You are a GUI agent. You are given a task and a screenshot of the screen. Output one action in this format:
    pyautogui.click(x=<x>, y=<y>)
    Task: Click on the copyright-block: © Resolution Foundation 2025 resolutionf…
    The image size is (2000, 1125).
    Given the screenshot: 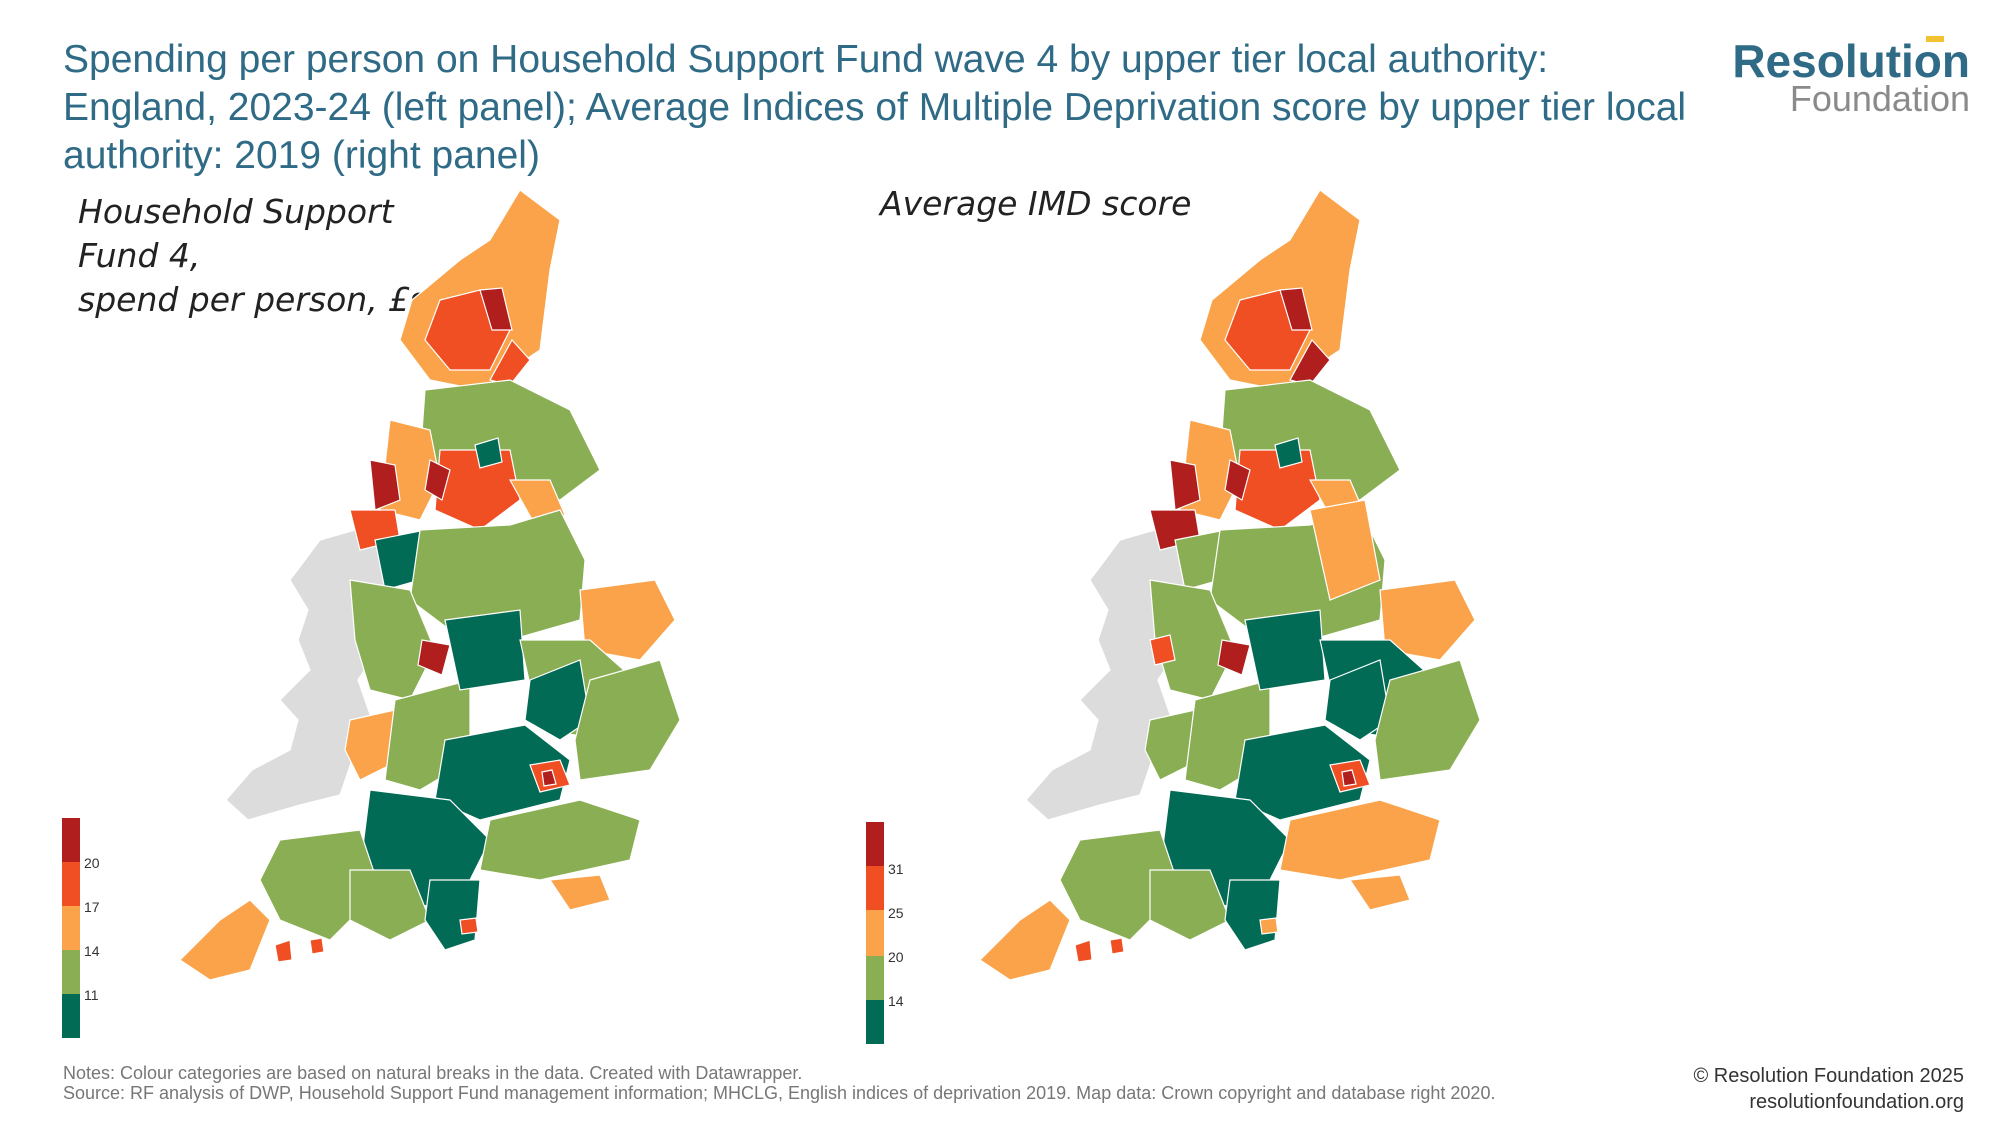 What is the action you would take?
    pyautogui.click(x=1764, y=1089)
    